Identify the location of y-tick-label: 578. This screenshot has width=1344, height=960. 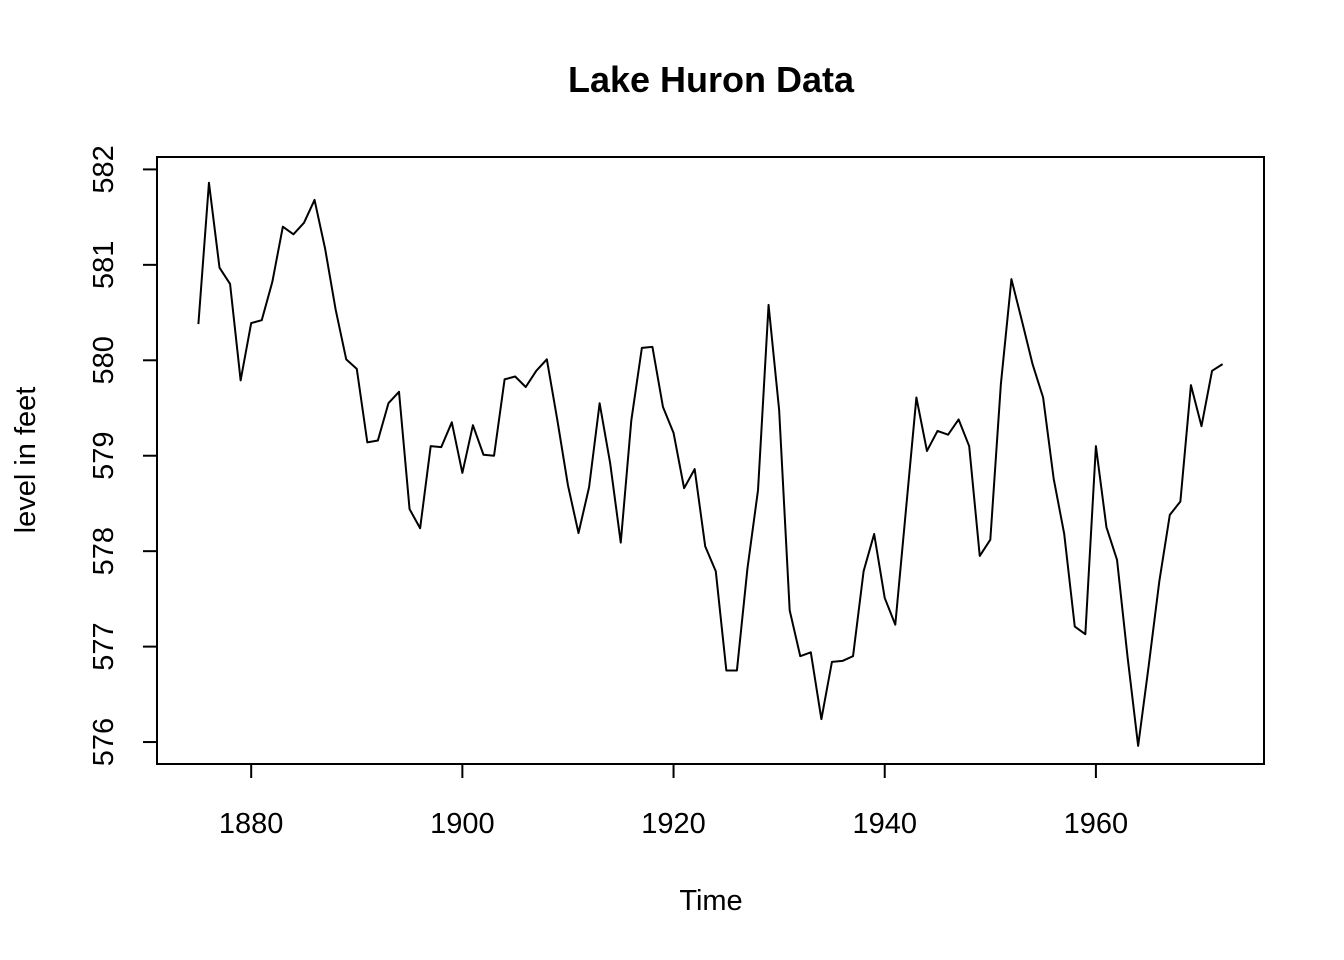
(104, 551).